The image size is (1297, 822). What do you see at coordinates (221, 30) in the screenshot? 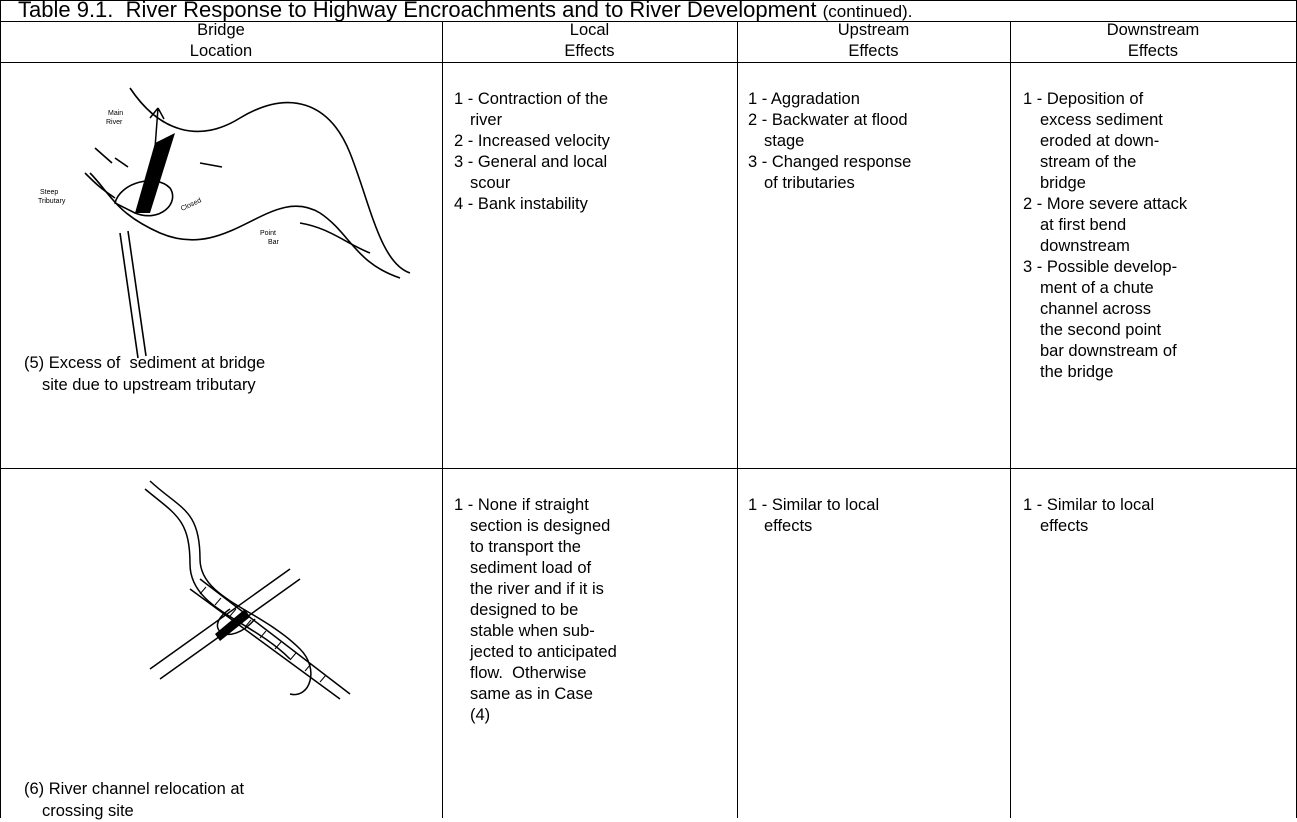
I see `column-header: Bridge` at bounding box center [221, 30].